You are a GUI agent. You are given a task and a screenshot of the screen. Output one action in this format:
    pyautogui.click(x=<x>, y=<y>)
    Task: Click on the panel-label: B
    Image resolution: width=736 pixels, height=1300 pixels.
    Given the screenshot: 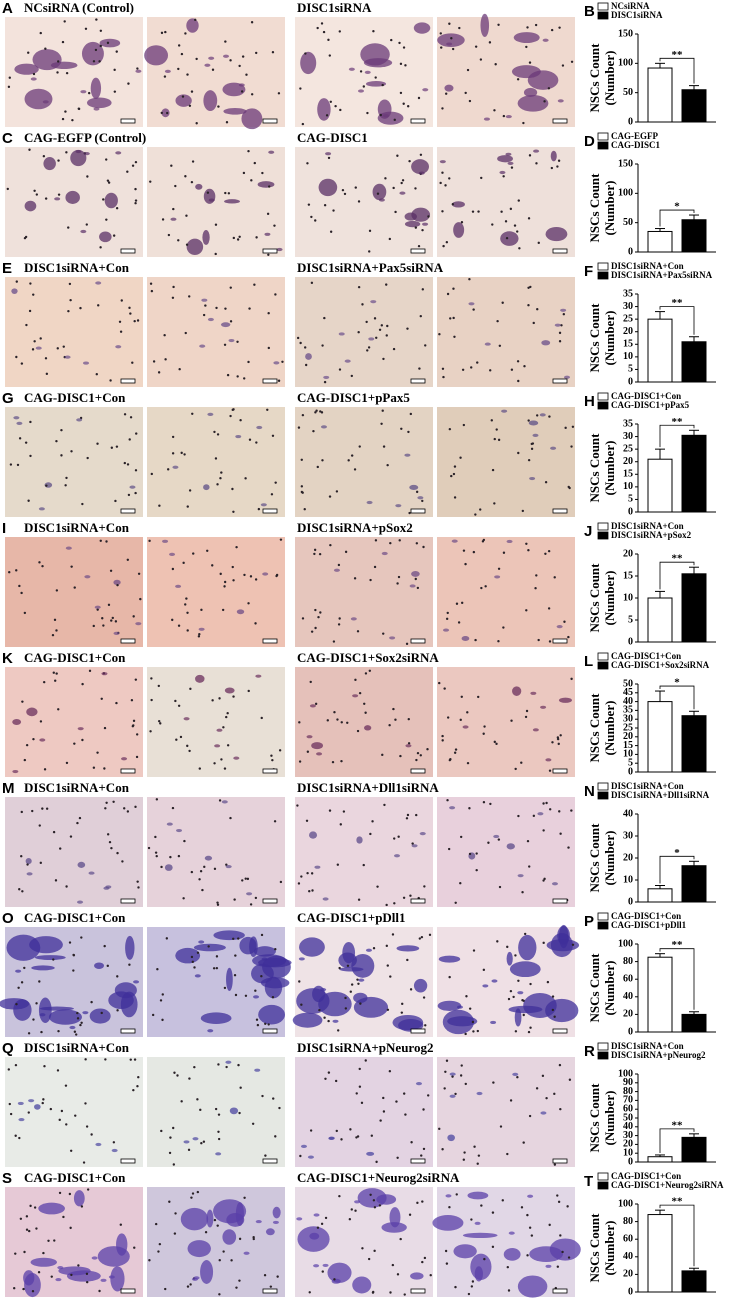 What is the action you would take?
    pyautogui.click(x=589, y=11)
    